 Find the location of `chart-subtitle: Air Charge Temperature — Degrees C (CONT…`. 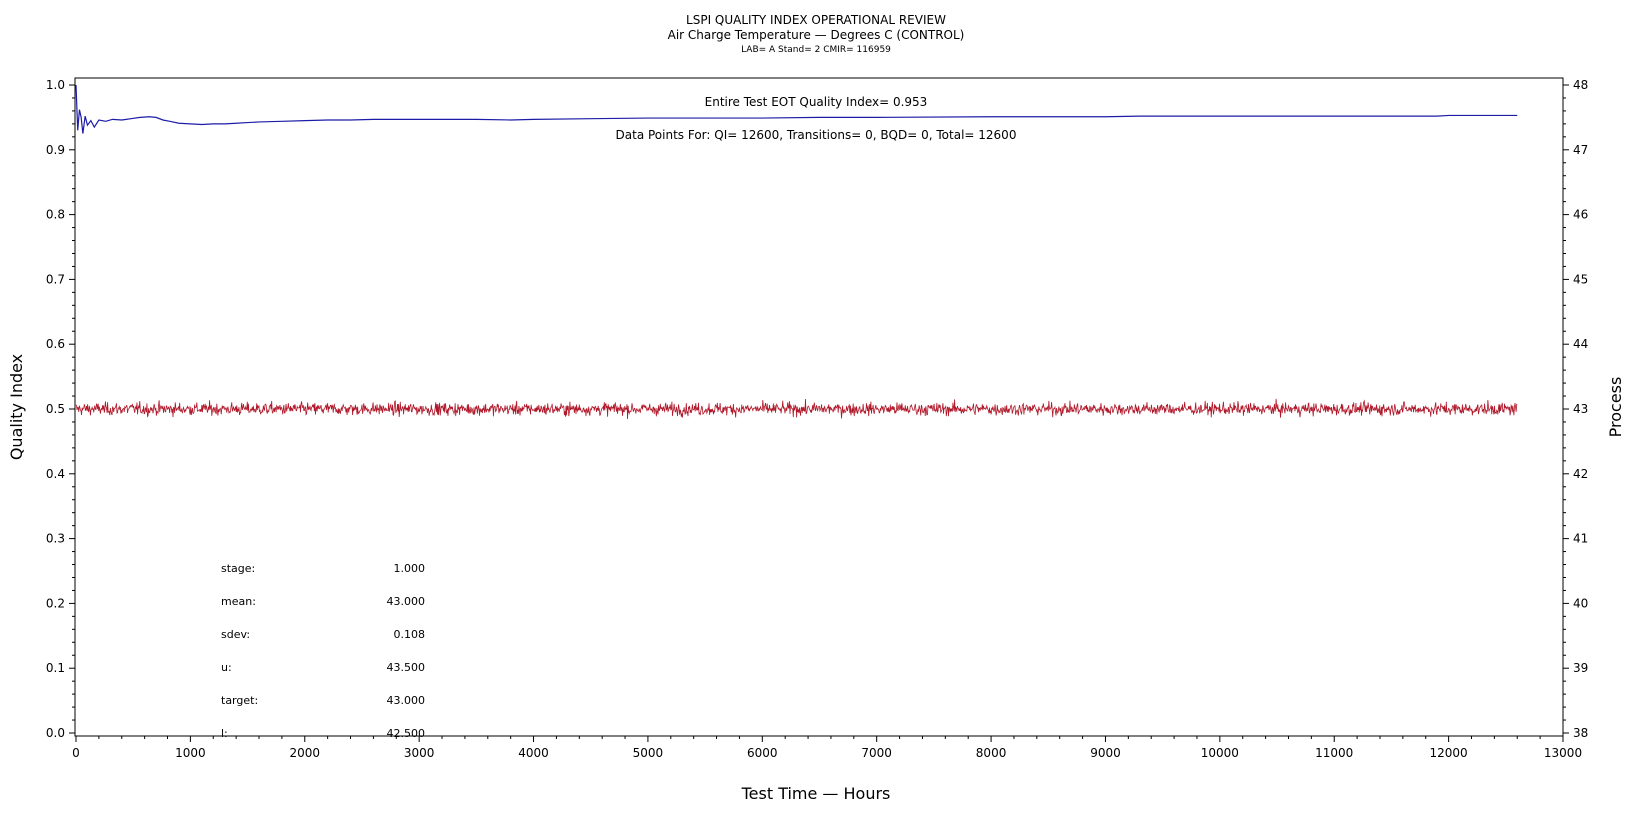

chart-subtitle: Air Charge Temperature — Degrees C (CONT… is located at coordinates (816, 35).